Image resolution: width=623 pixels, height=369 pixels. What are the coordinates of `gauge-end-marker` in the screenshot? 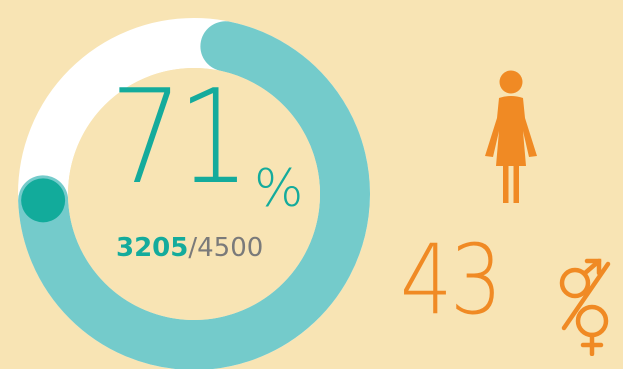 It's located at (43, 200).